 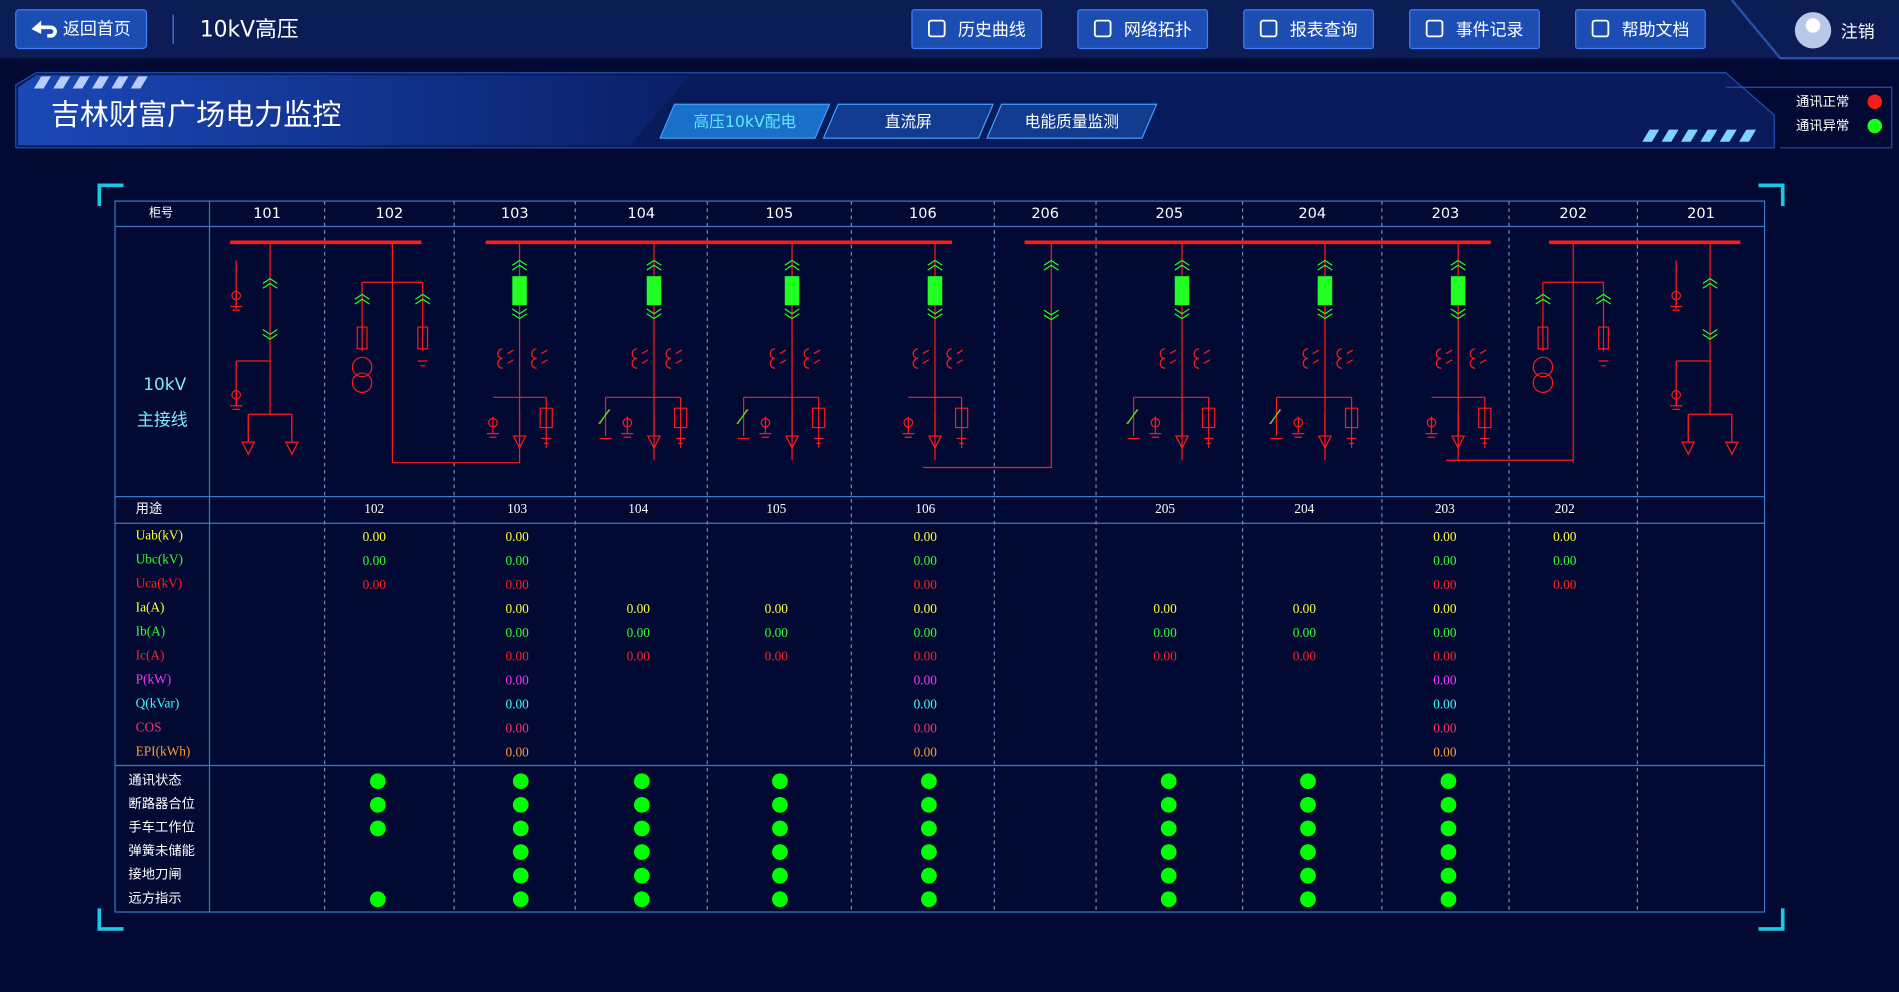 I want to click on tab-label: 直流屏, so click(x=908, y=121).